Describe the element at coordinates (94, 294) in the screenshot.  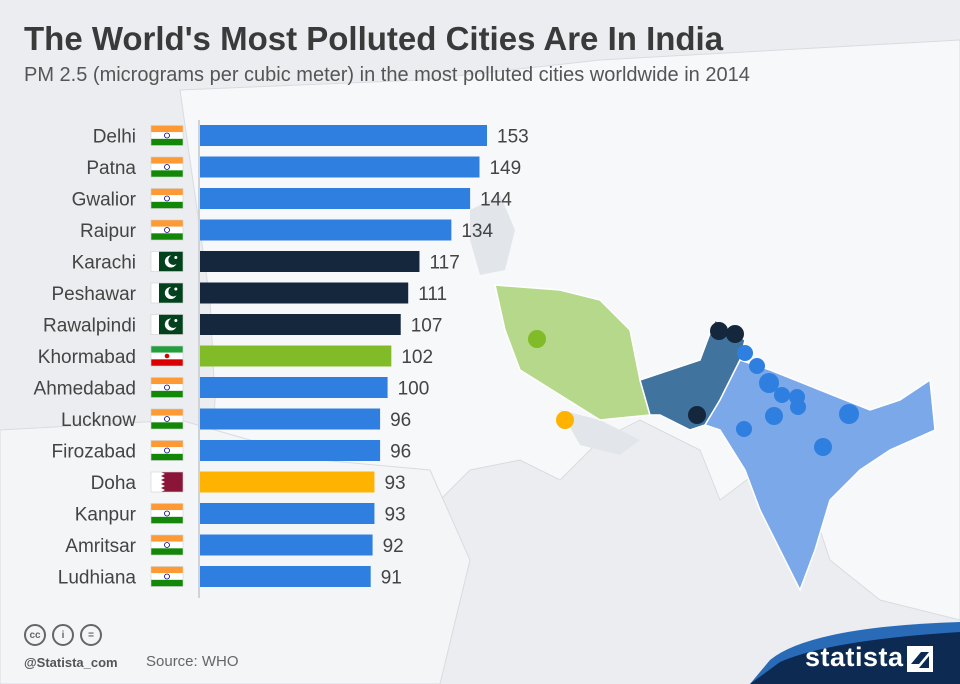
I see `category-label: Peshawar` at that location.